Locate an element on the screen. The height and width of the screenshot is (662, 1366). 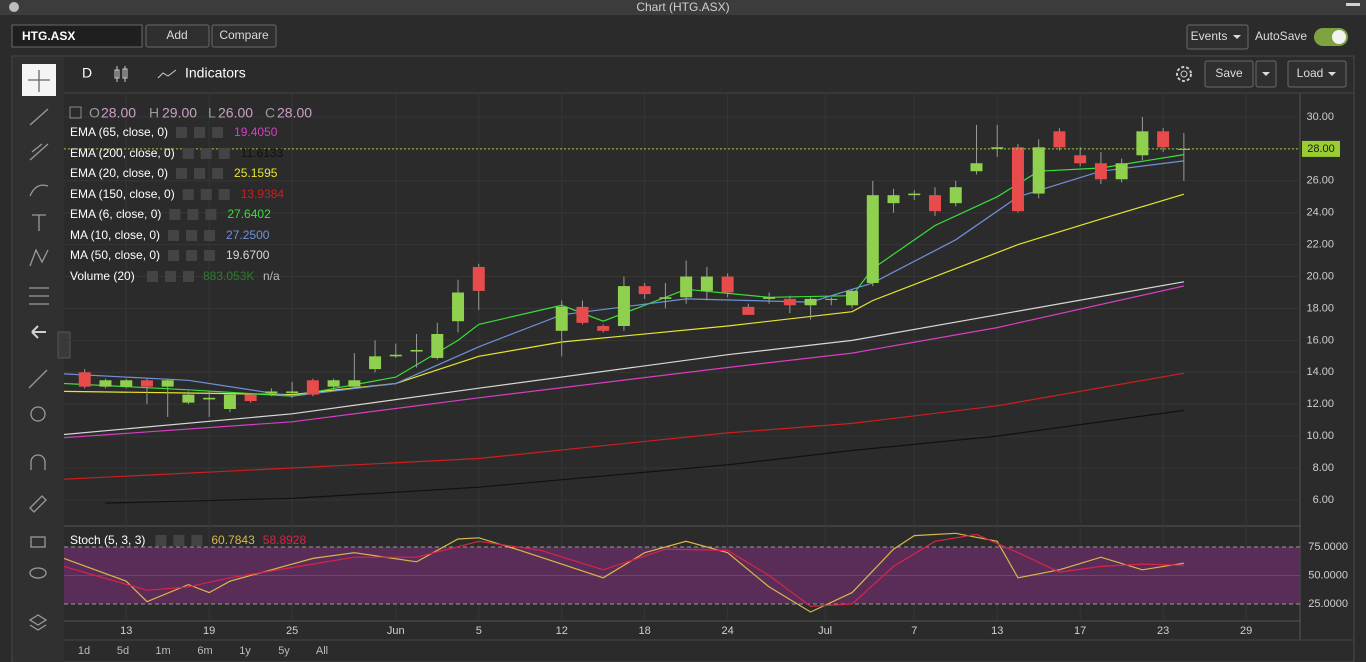
collapse-tab is located at coordinates (64, 345).